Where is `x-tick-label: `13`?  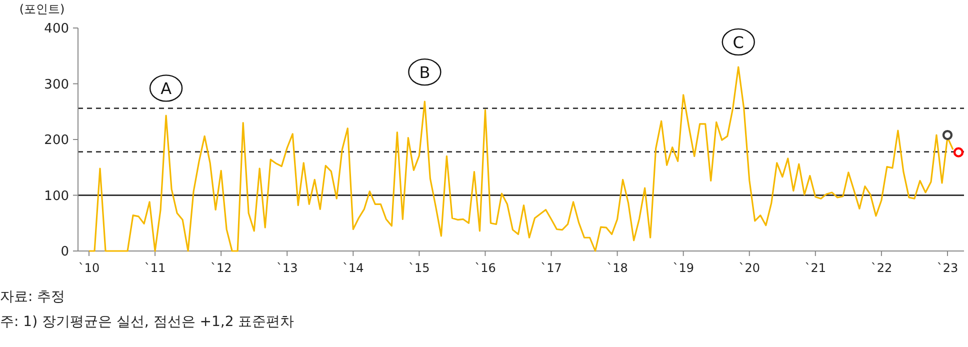
x-tick-label: `13 is located at coordinates (287, 268).